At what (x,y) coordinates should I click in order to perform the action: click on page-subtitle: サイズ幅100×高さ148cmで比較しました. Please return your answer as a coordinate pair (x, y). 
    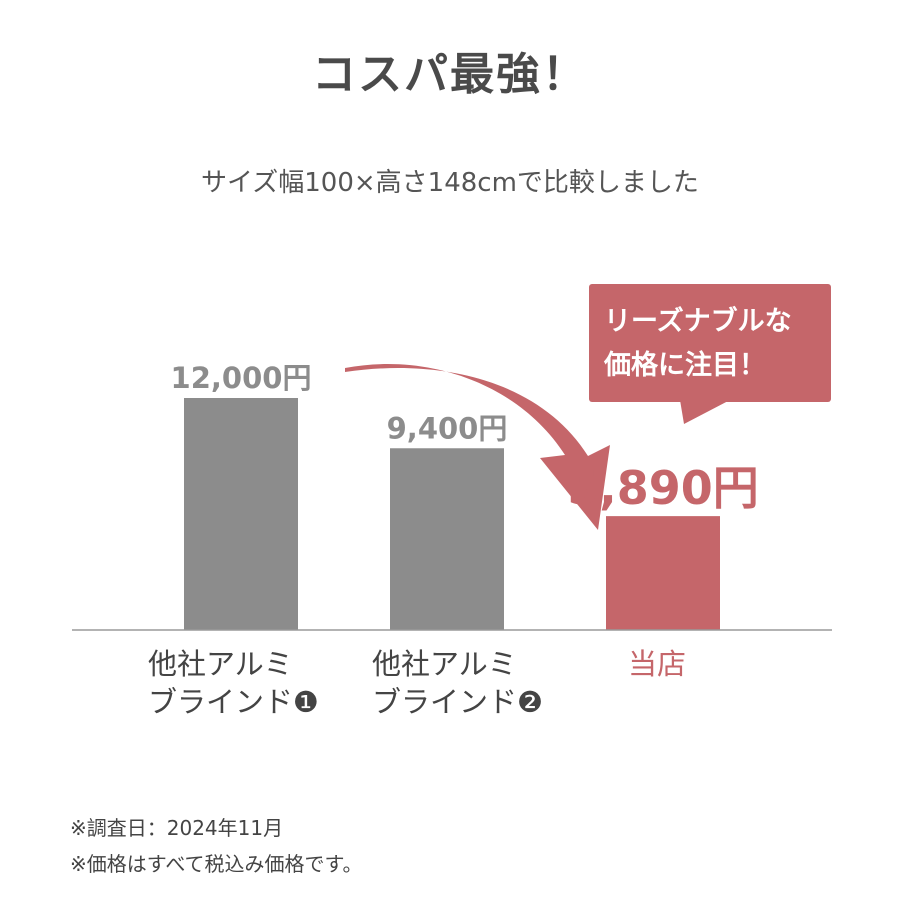
    Looking at the image, I should click on (450, 183).